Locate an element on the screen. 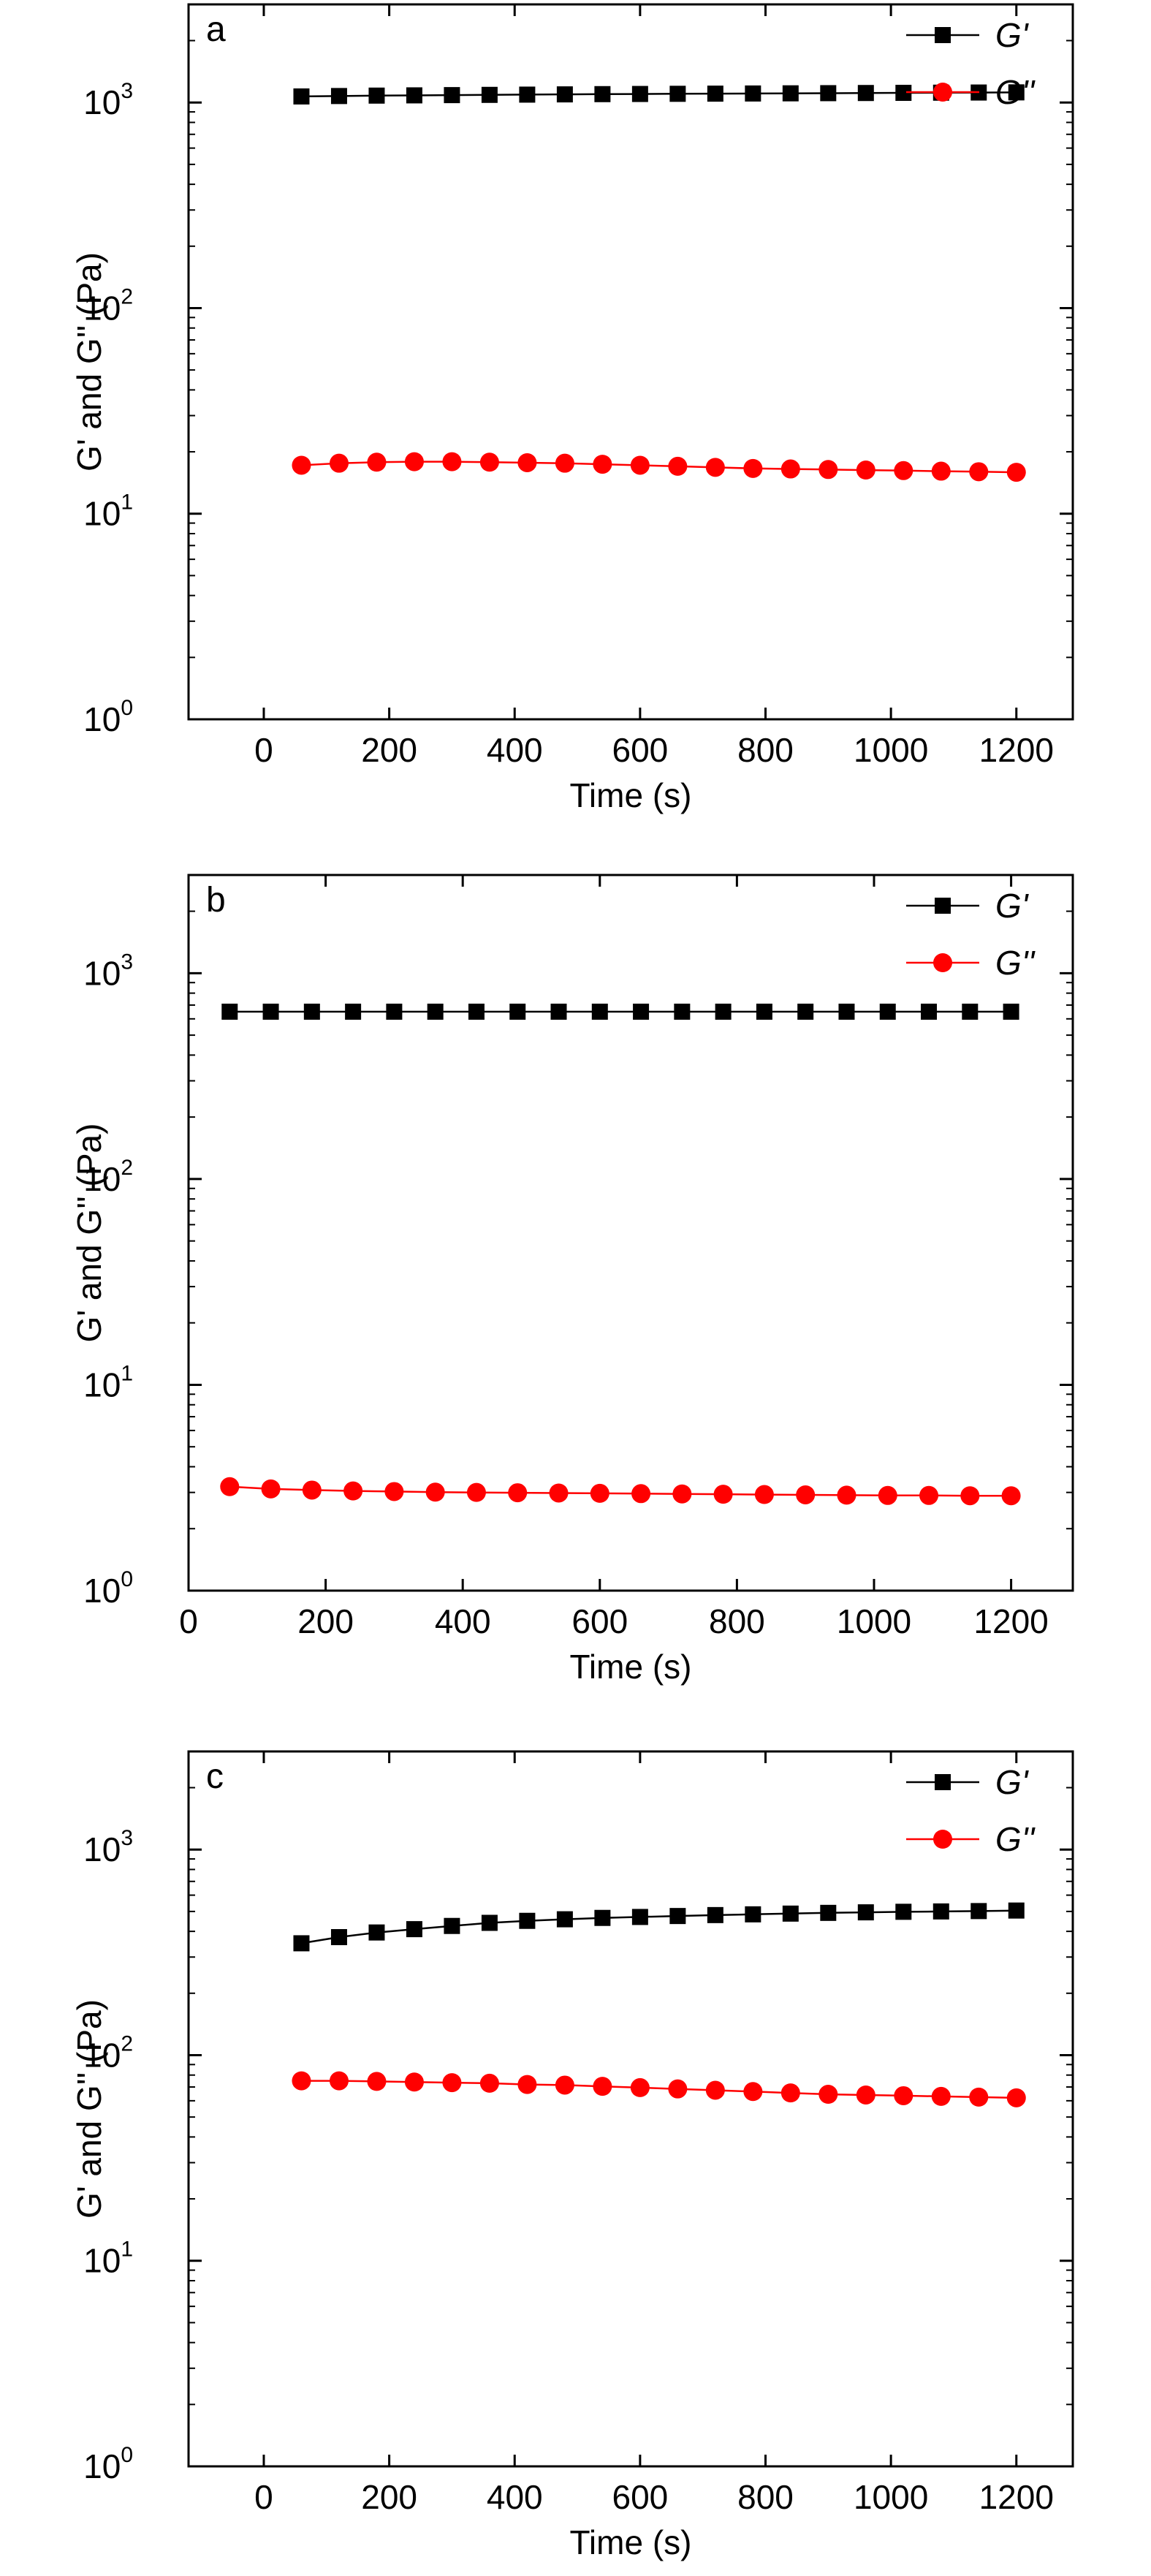  series-g-prime is located at coordinates (659, 1927).